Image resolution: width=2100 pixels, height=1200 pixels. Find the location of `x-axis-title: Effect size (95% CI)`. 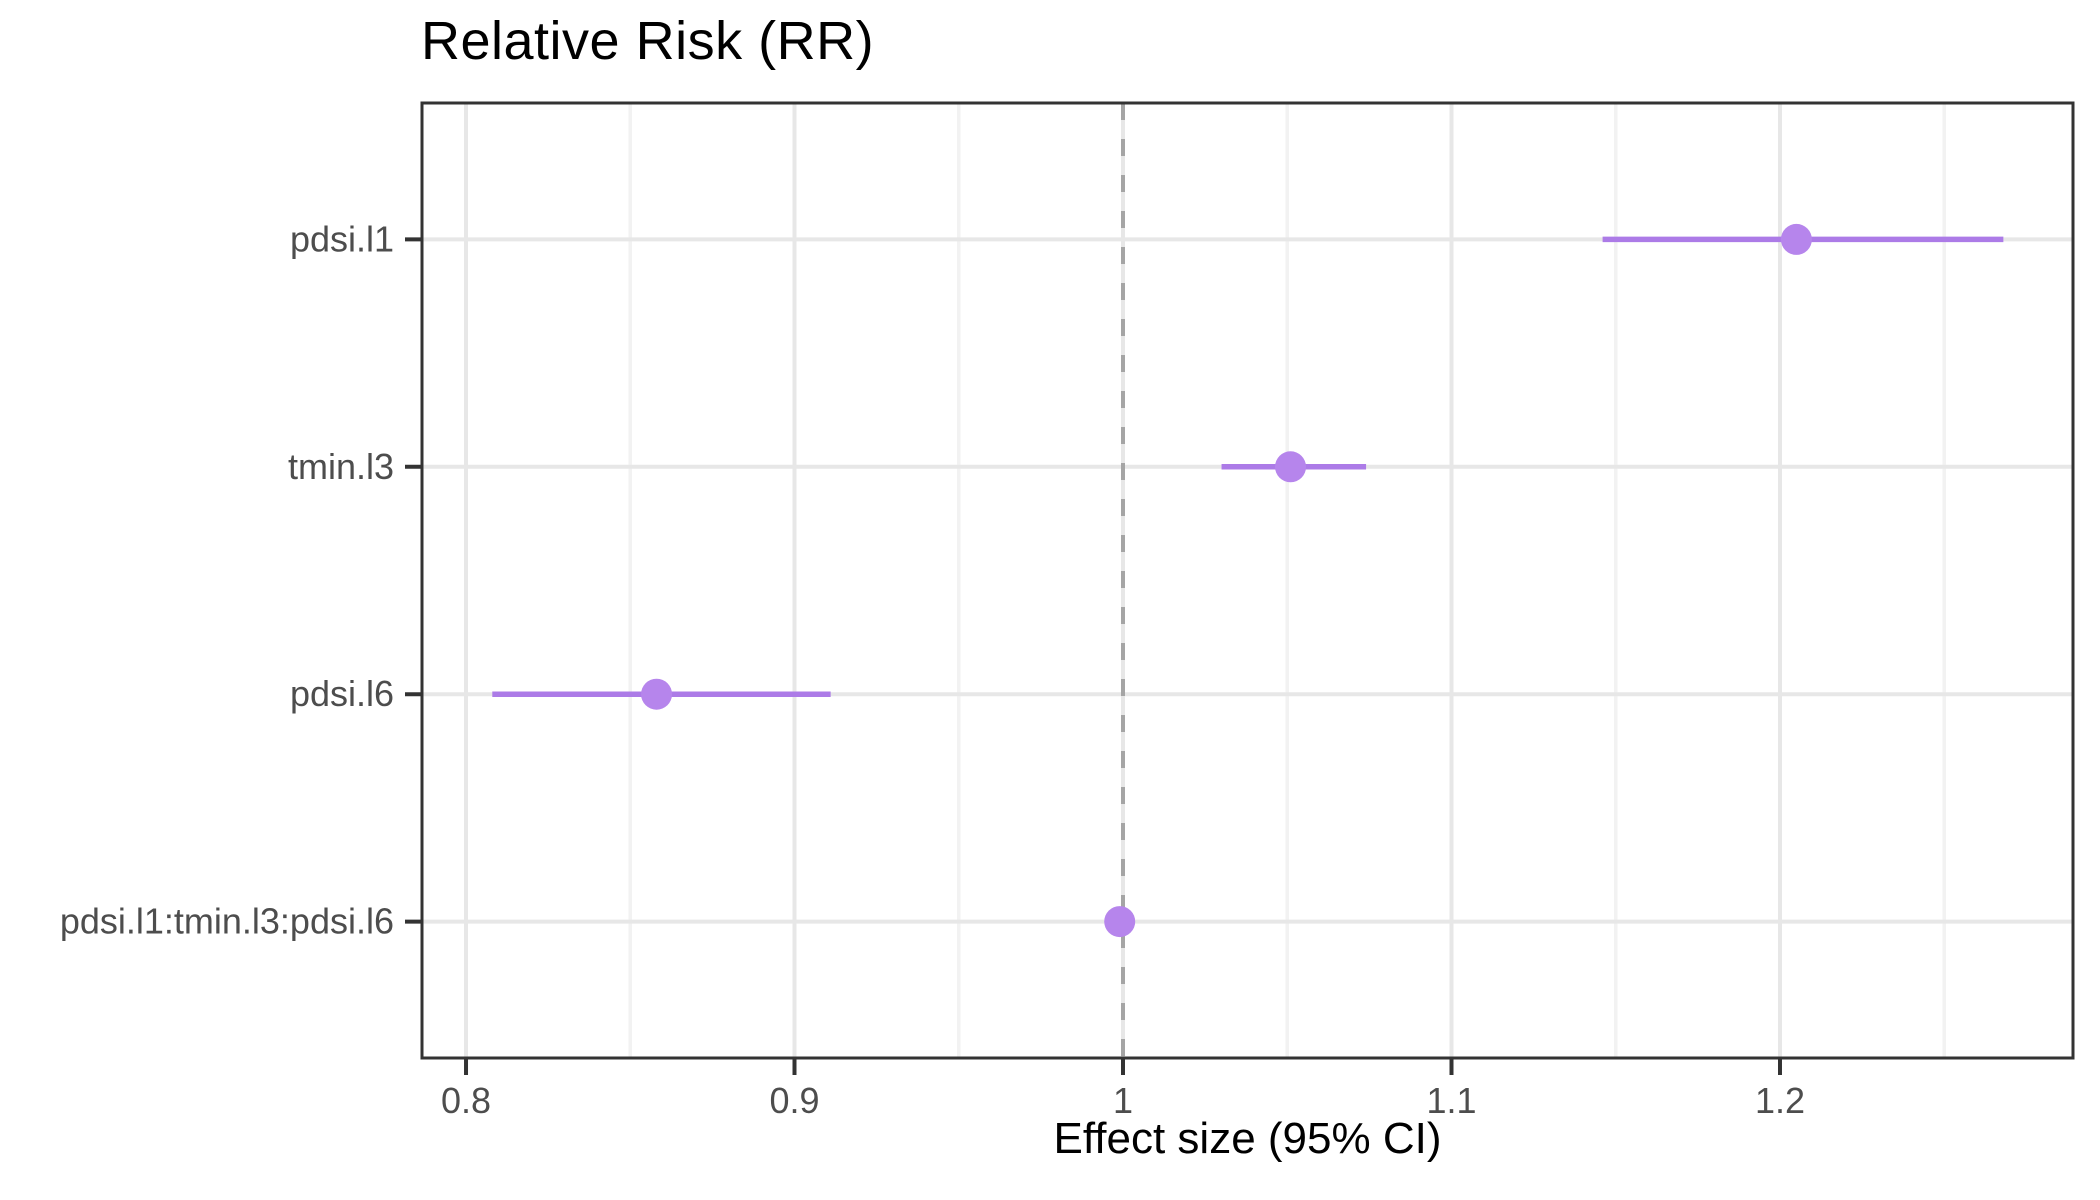

x-axis-title: Effect size (95% CI) is located at coordinates (1247, 1138).